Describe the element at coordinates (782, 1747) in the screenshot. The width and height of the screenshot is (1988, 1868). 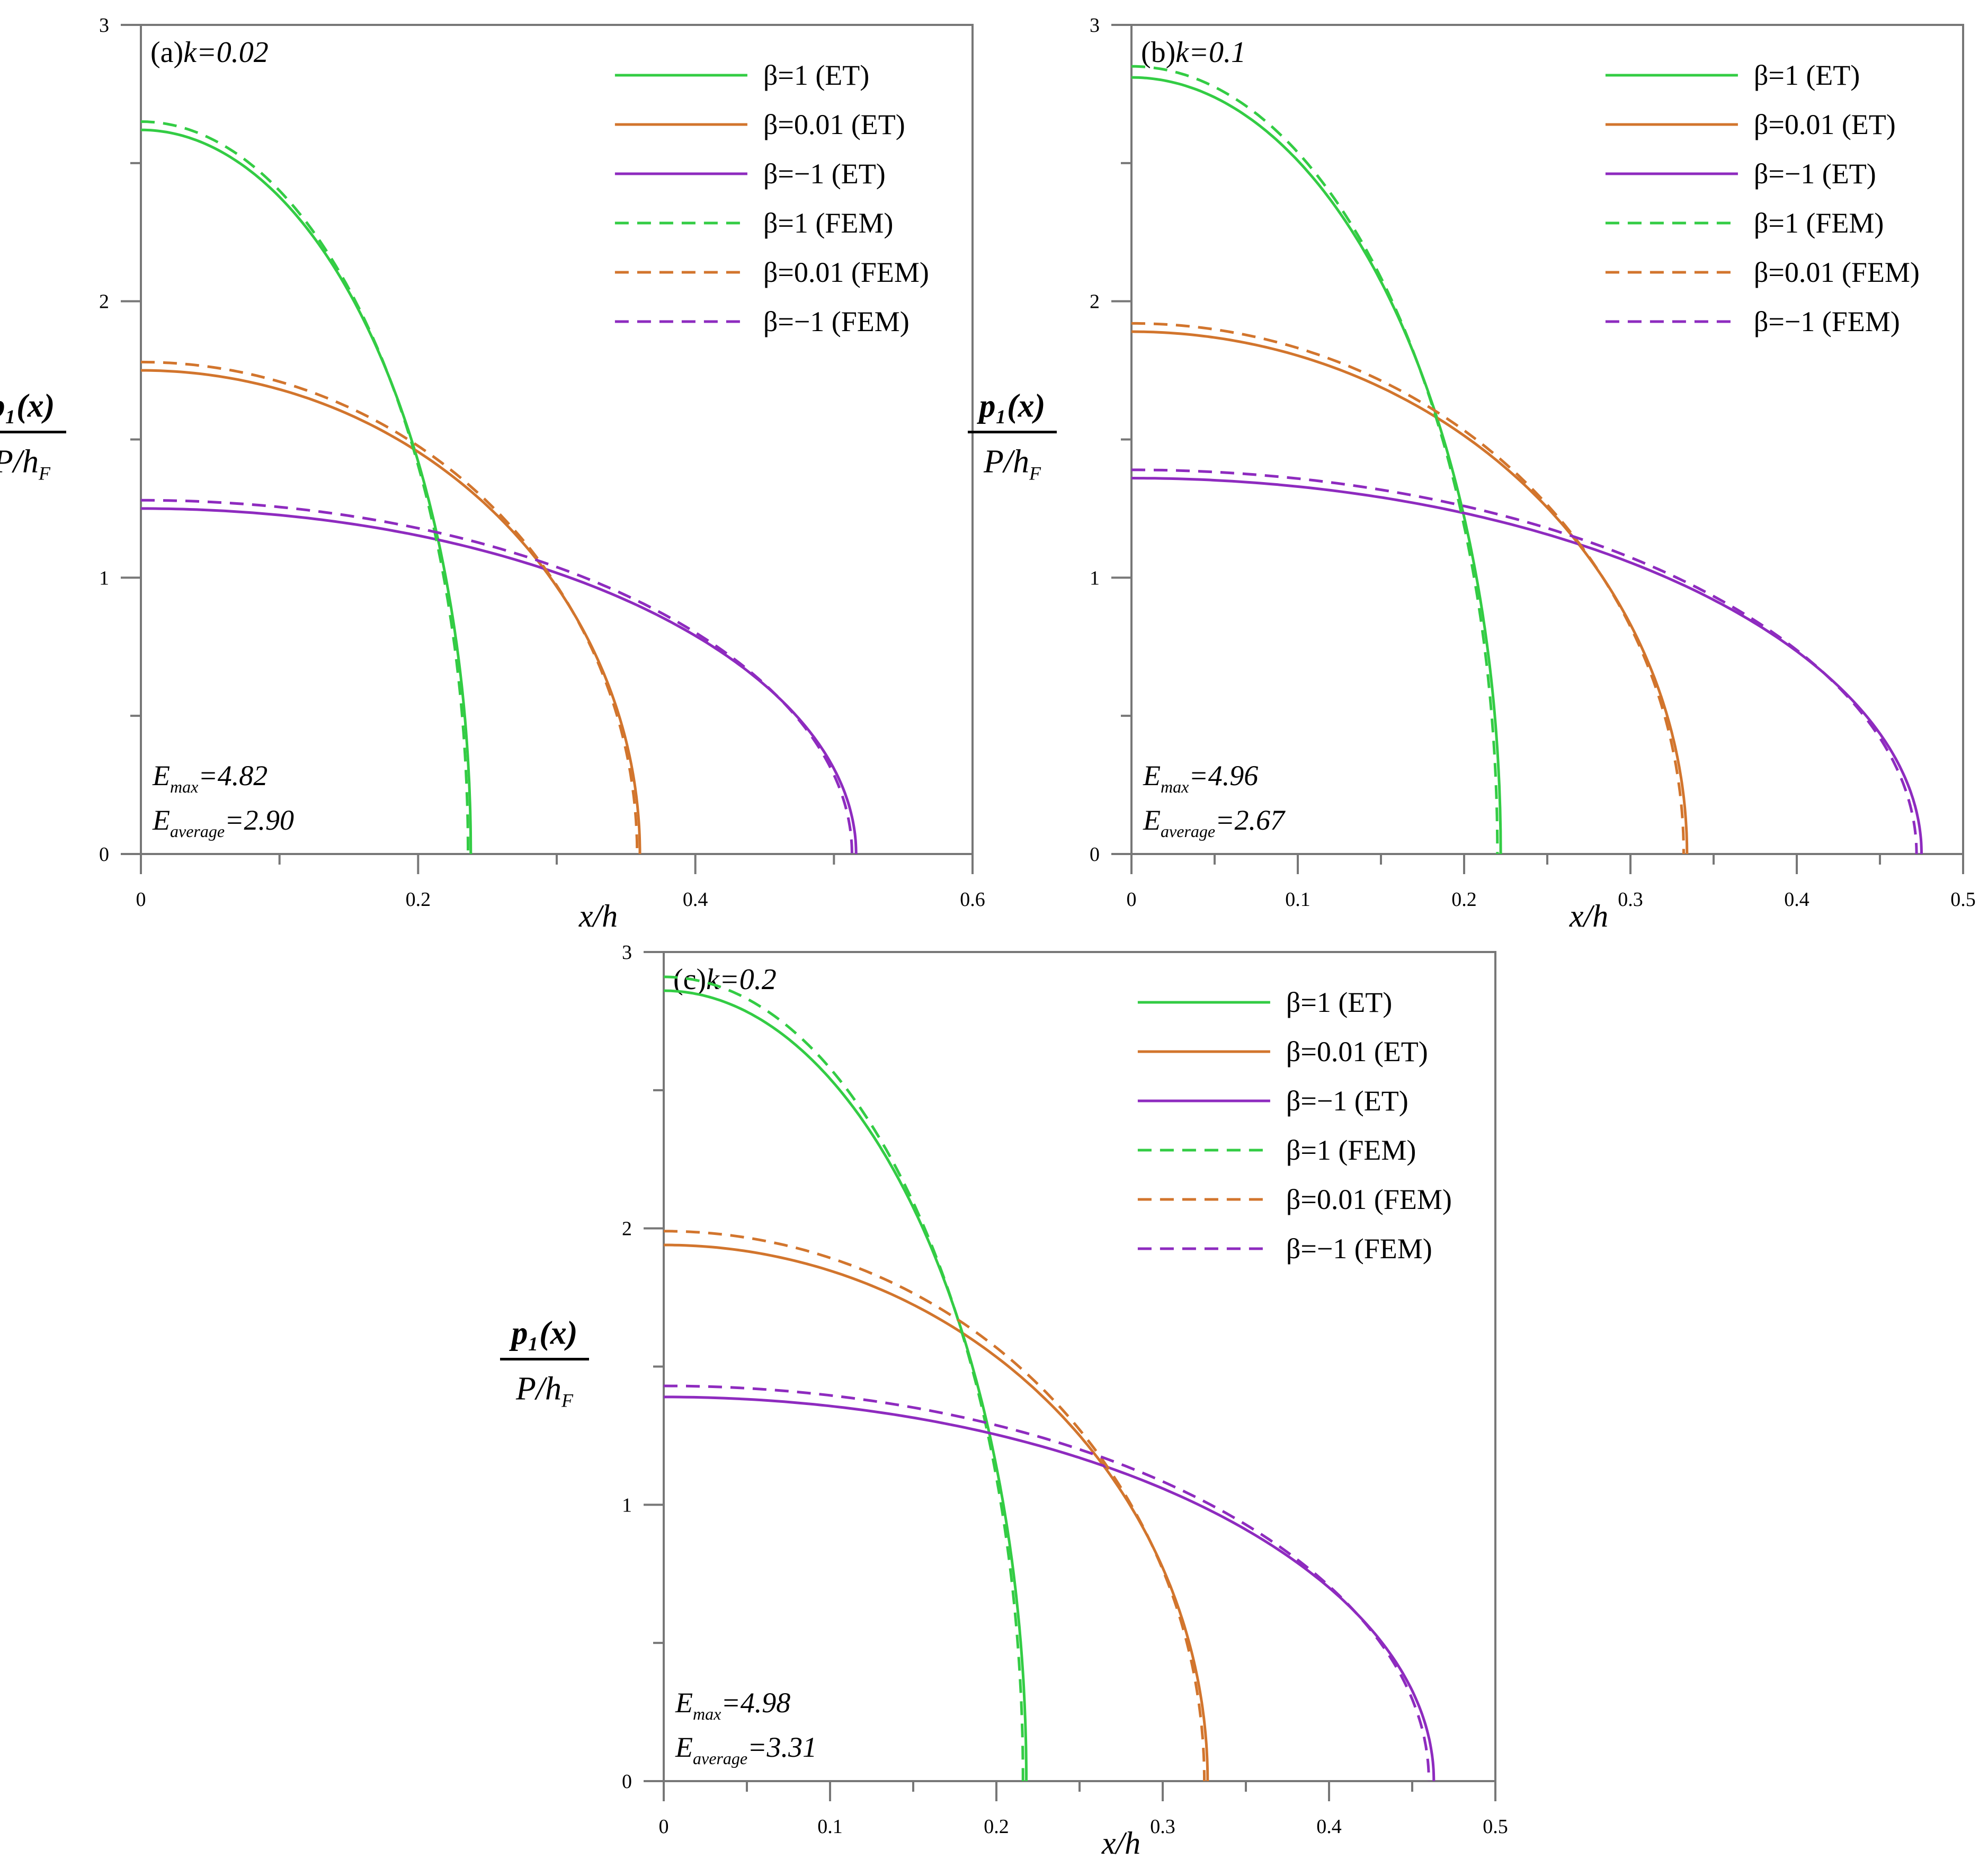
I see `eaverage-value: =3.31` at that location.